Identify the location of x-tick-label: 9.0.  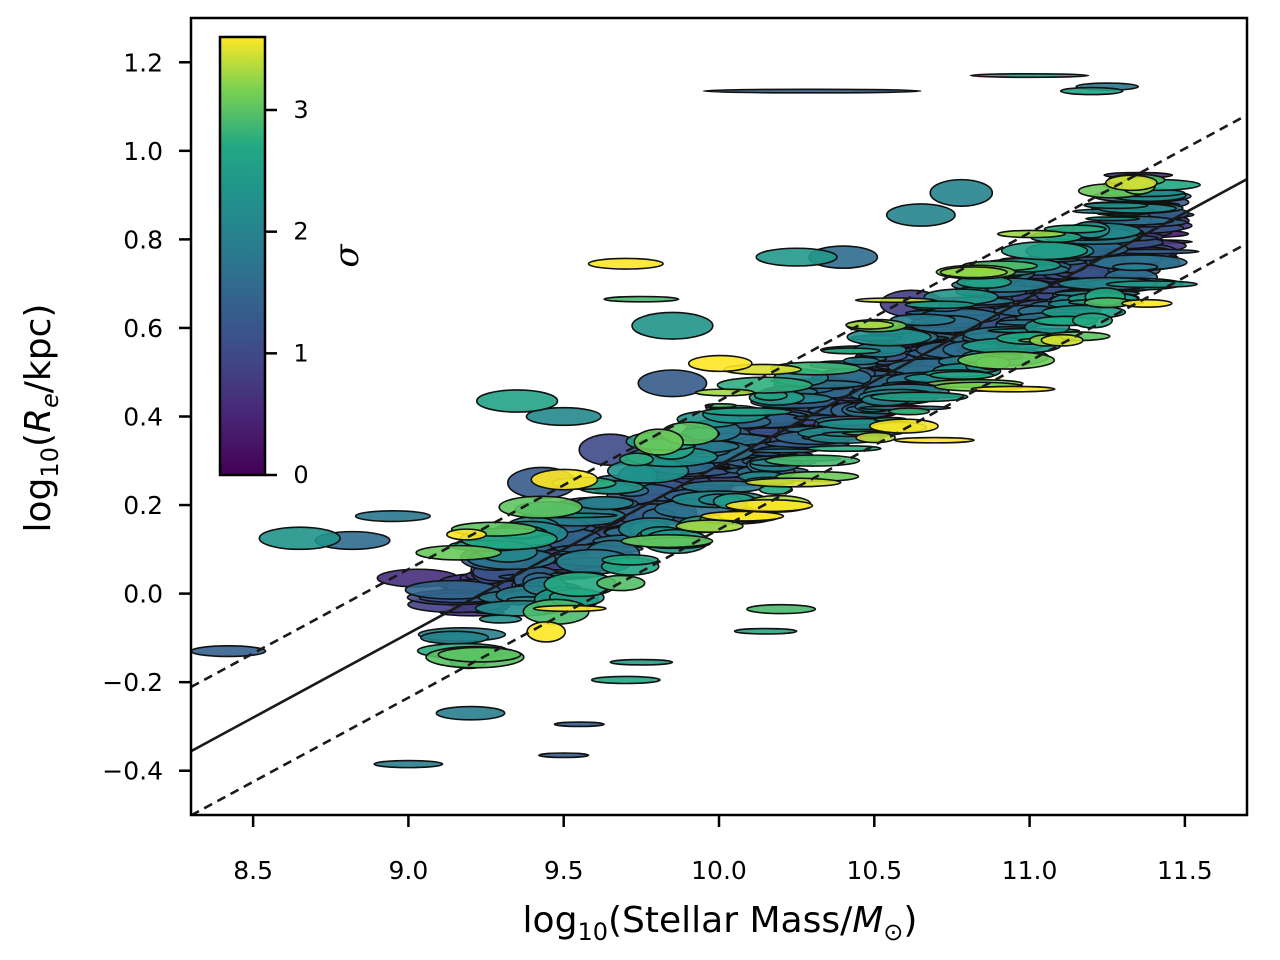
(409, 870).